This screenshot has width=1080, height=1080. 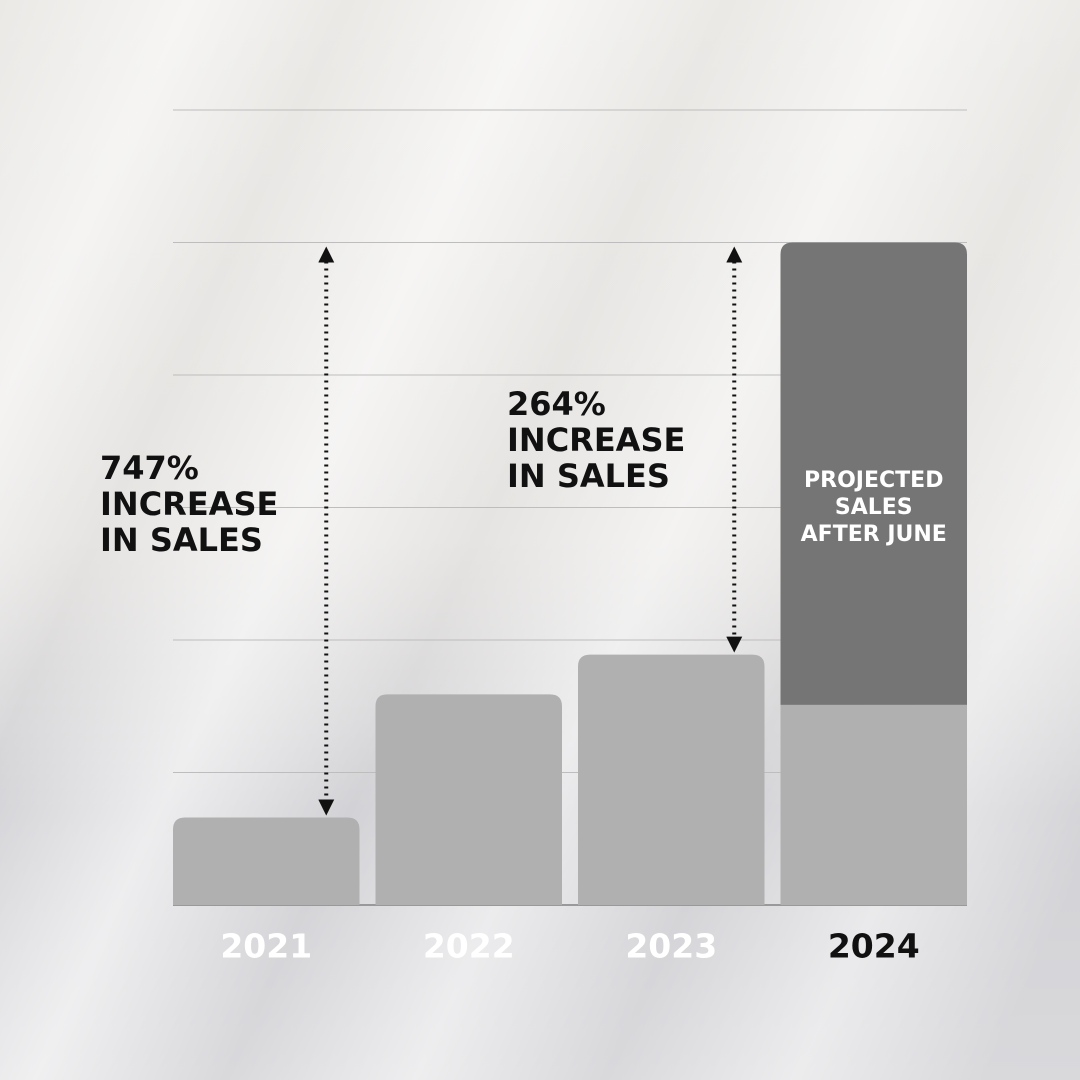 What do you see at coordinates (874, 946) in the screenshot?
I see `x-tick-label: 2024` at bounding box center [874, 946].